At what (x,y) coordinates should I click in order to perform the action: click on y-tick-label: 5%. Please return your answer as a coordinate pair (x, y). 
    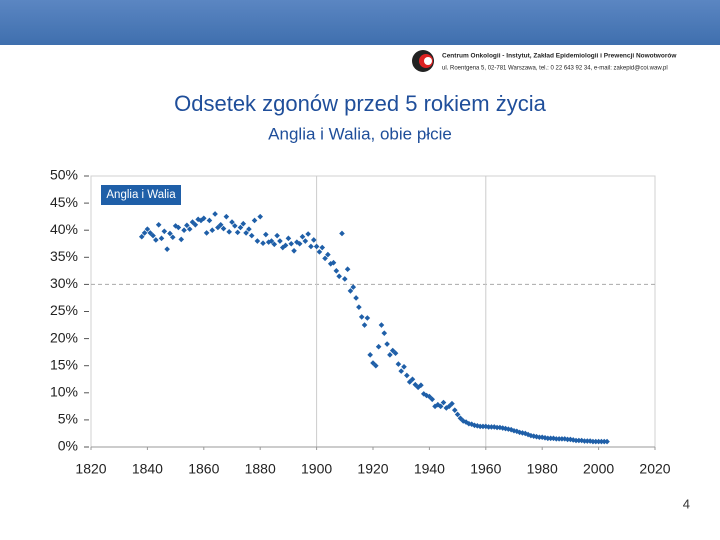
    Looking at the image, I should click on (68, 419).